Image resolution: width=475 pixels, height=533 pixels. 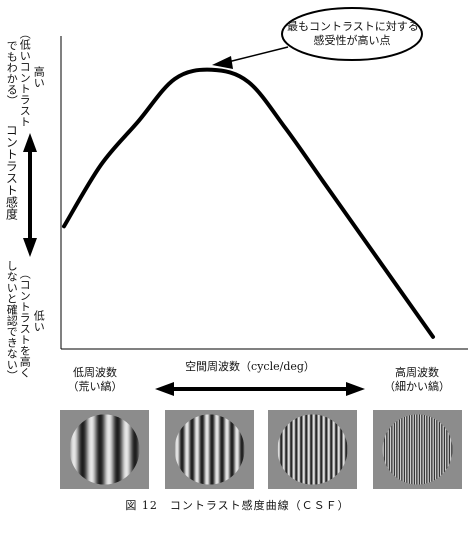 What do you see at coordinates (260, 389) in the screenshot?
I see `x-double-arrow` at bounding box center [260, 389].